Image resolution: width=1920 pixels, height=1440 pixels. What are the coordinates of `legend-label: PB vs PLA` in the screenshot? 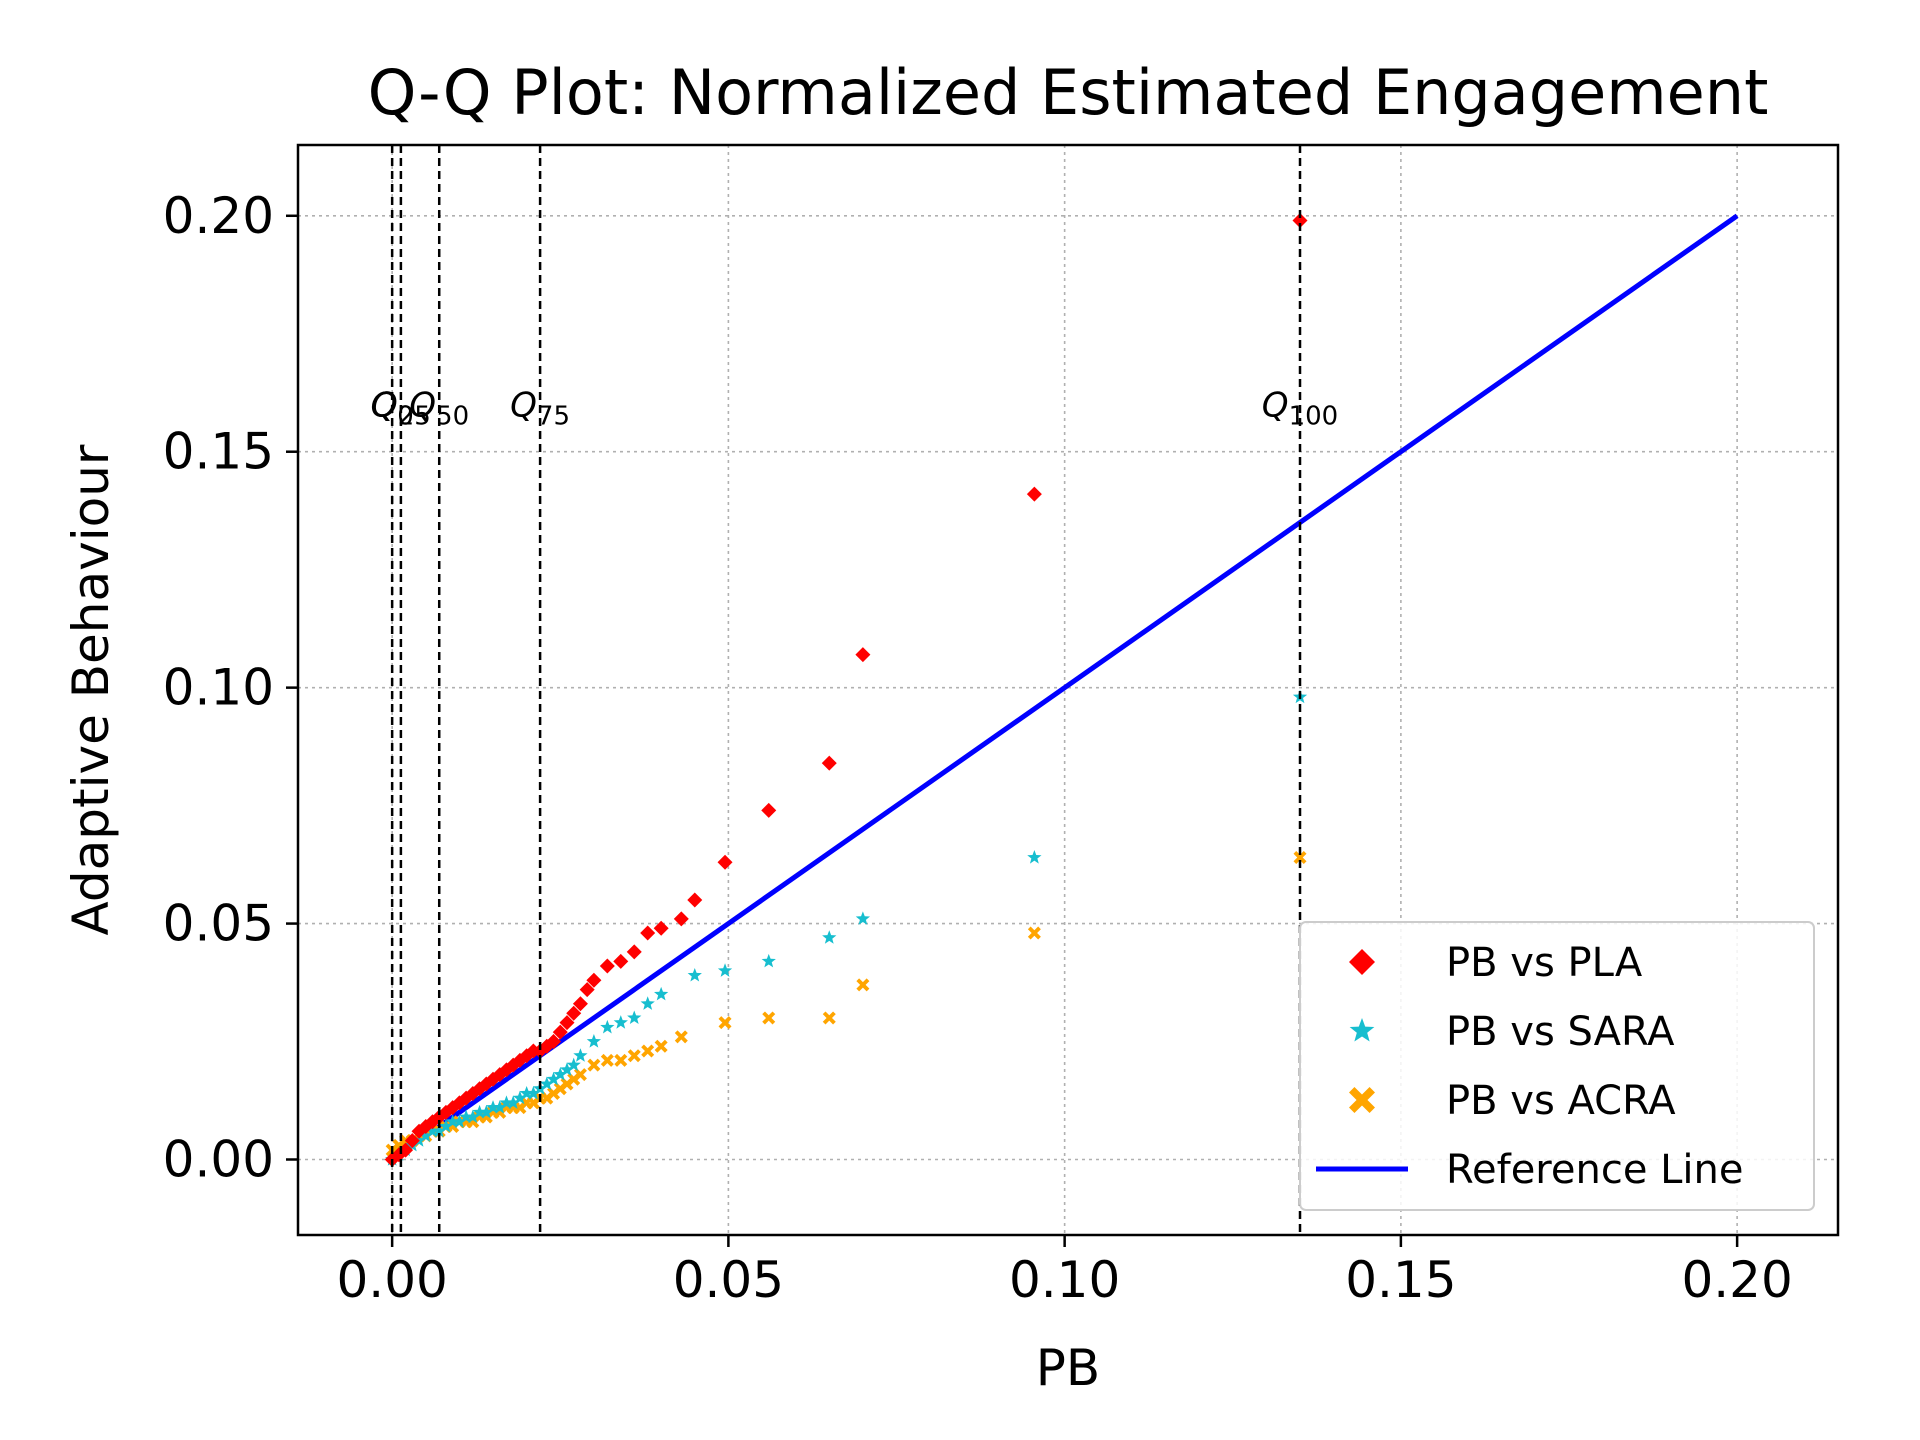 It's located at (1544, 963).